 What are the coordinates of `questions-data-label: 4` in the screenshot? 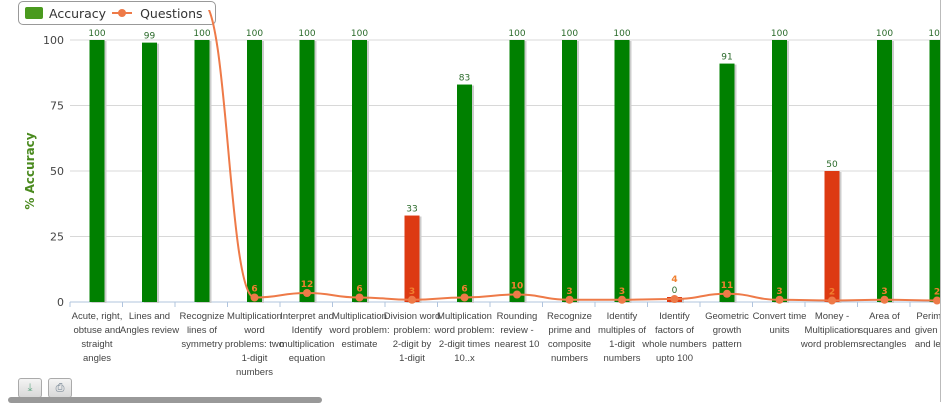 It's located at (674, 280).